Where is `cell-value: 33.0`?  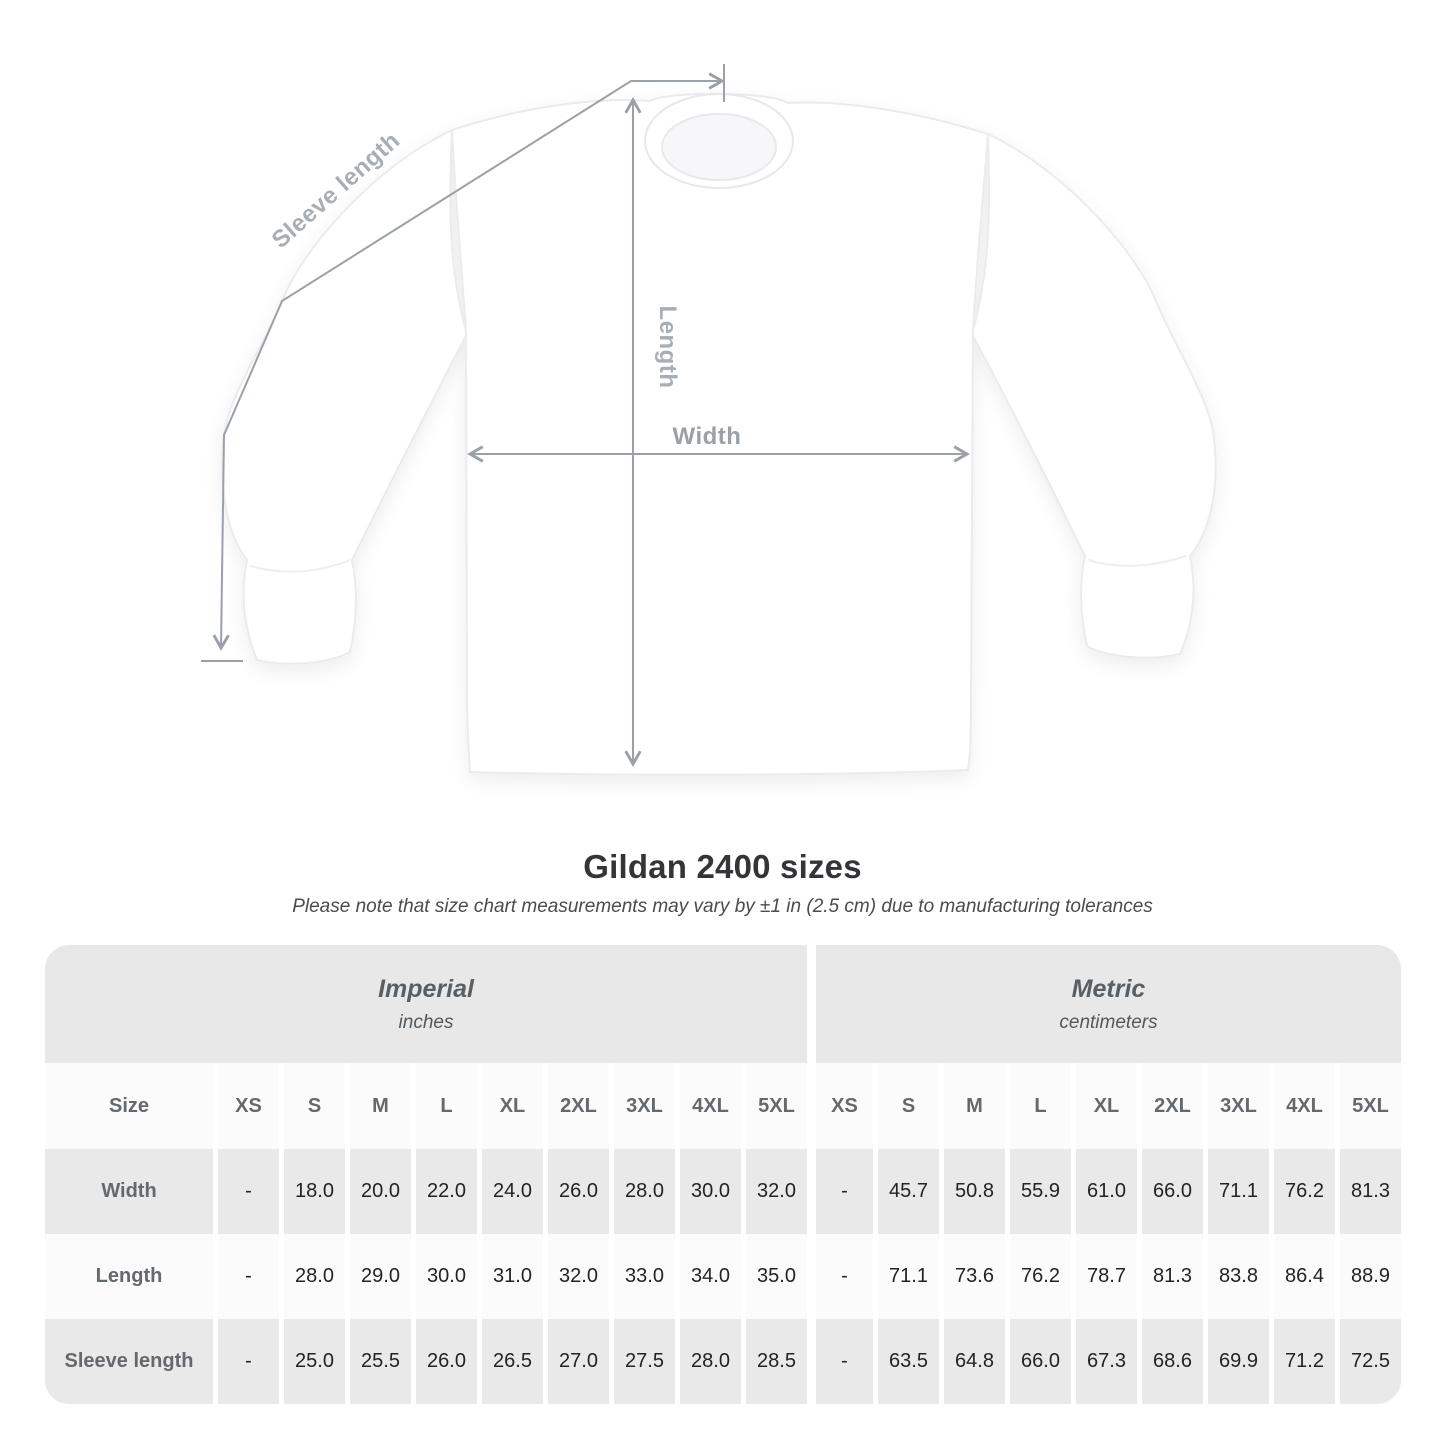 cell-value: 33.0 is located at coordinates (644, 1276).